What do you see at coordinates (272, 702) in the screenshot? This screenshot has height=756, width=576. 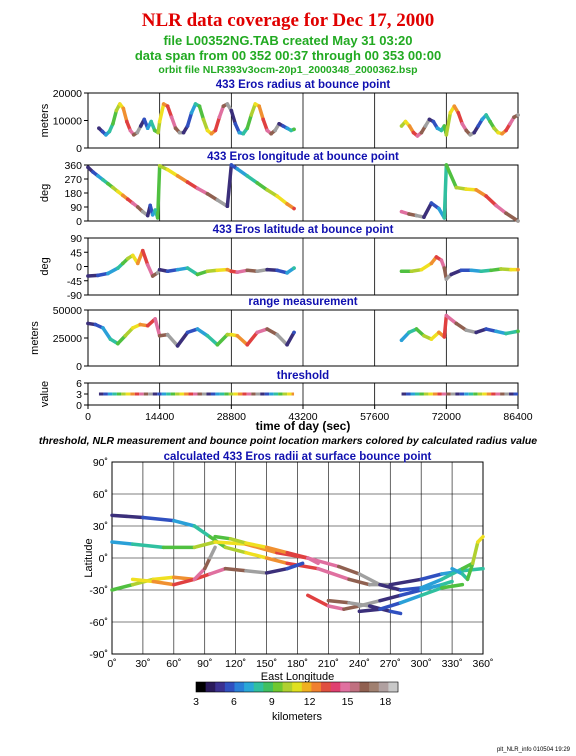 I see `colorbar-tick-label: 9` at bounding box center [272, 702].